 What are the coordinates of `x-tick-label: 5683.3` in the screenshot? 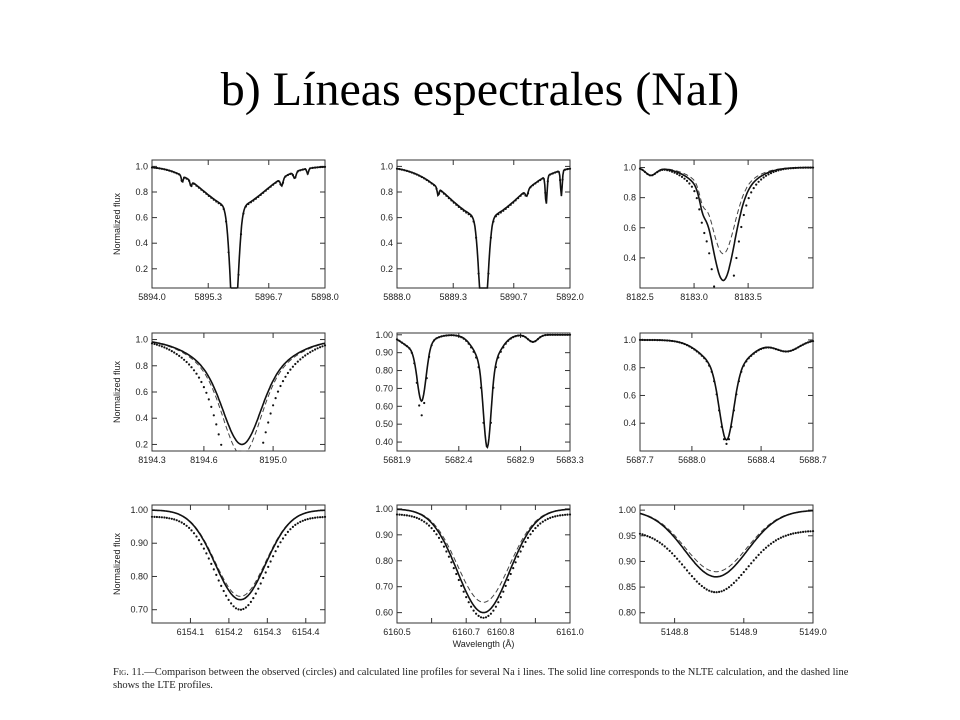 It's located at (570, 460).